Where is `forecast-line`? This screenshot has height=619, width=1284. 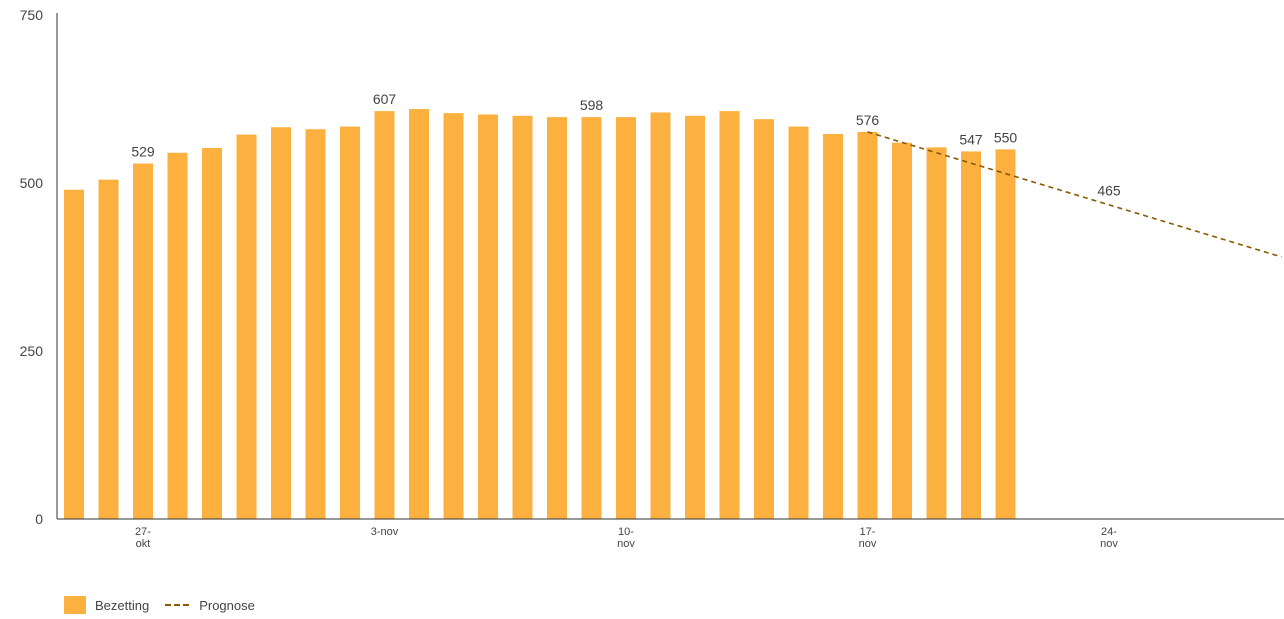 forecast-line is located at coordinates (1074, 194).